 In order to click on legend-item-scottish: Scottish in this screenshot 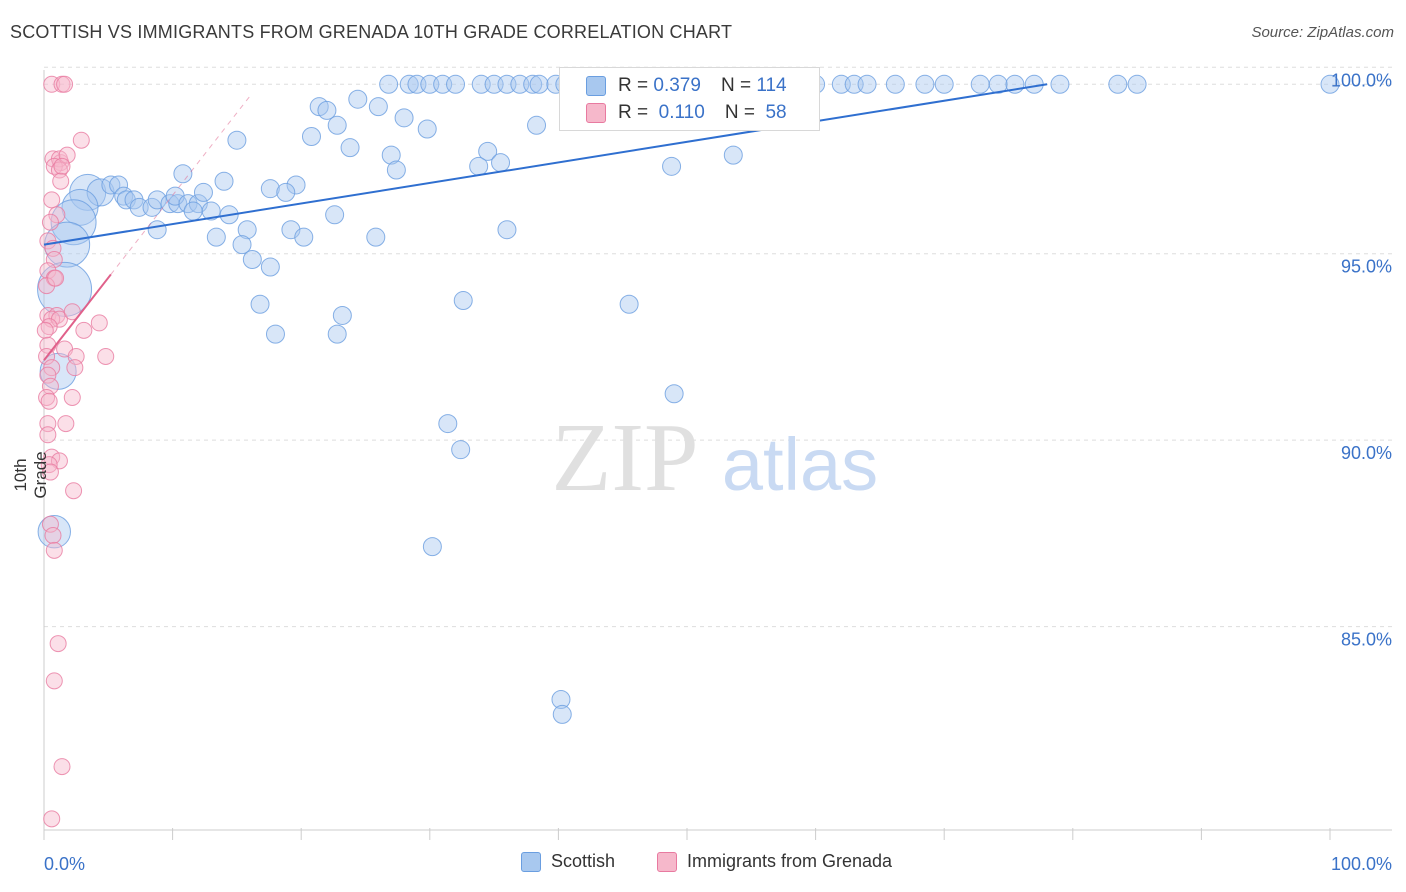, I will do `click(568, 861)`.